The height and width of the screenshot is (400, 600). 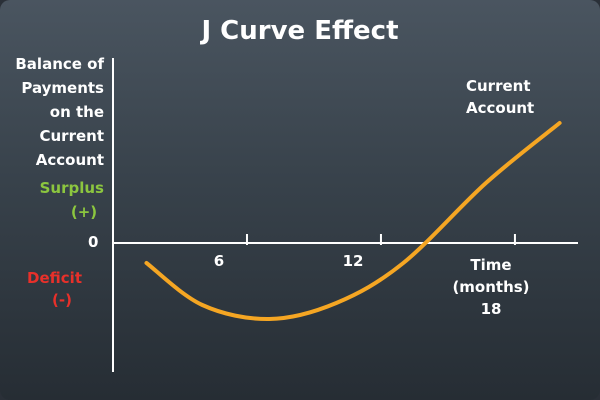 What do you see at coordinates (93, 242) in the screenshot?
I see `zero-label: 0` at bounding box center [93, 242].